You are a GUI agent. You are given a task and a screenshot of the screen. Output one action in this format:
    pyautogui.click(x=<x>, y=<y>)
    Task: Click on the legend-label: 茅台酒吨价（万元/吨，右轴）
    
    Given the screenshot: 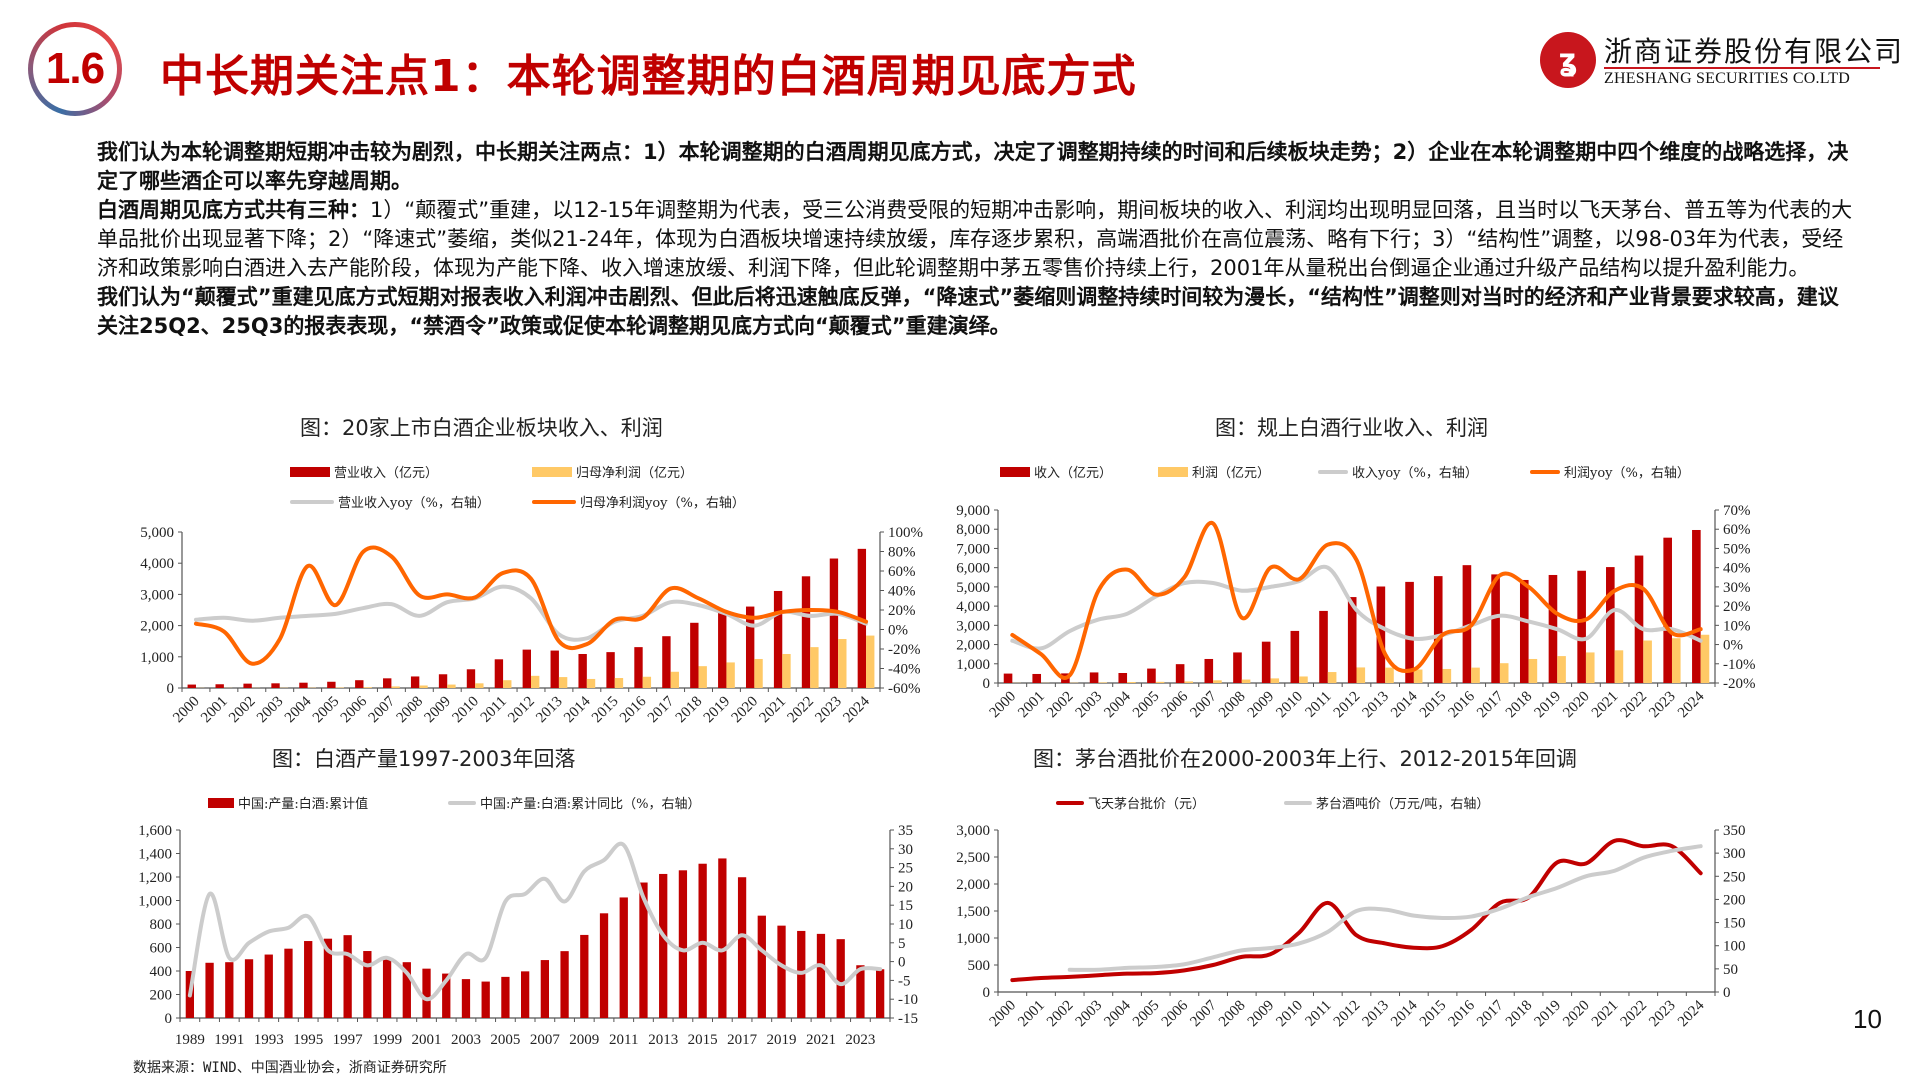 What is the action you would take?
    pyautogui.click(x=1403, y=804)
    